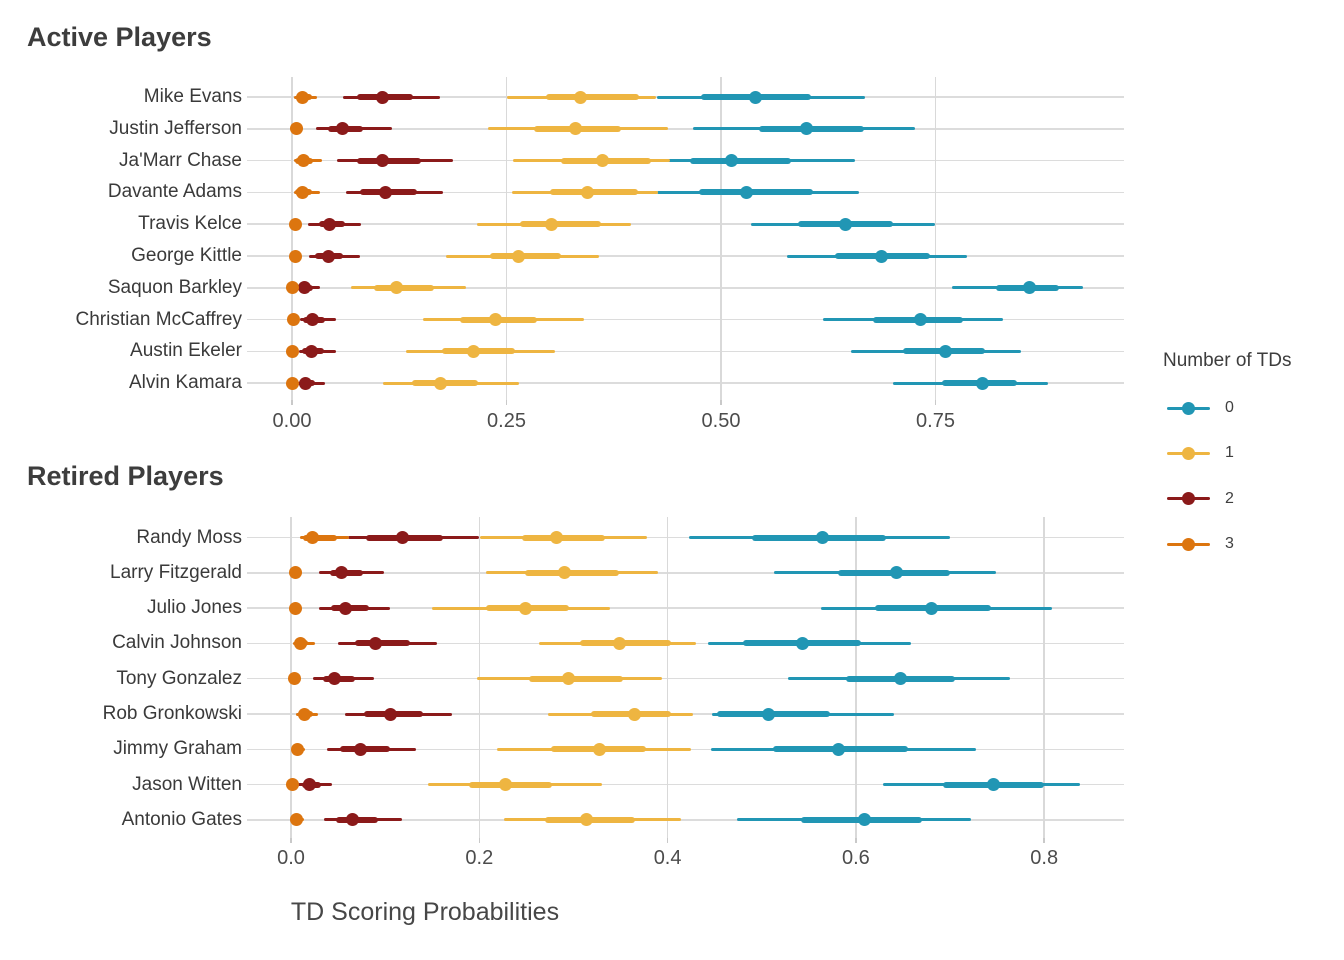 The image size is (1344, 960). Describe the element at coordinates (1229, 544) in the screenshot. I see `legend-entry-label: 3` at that location.